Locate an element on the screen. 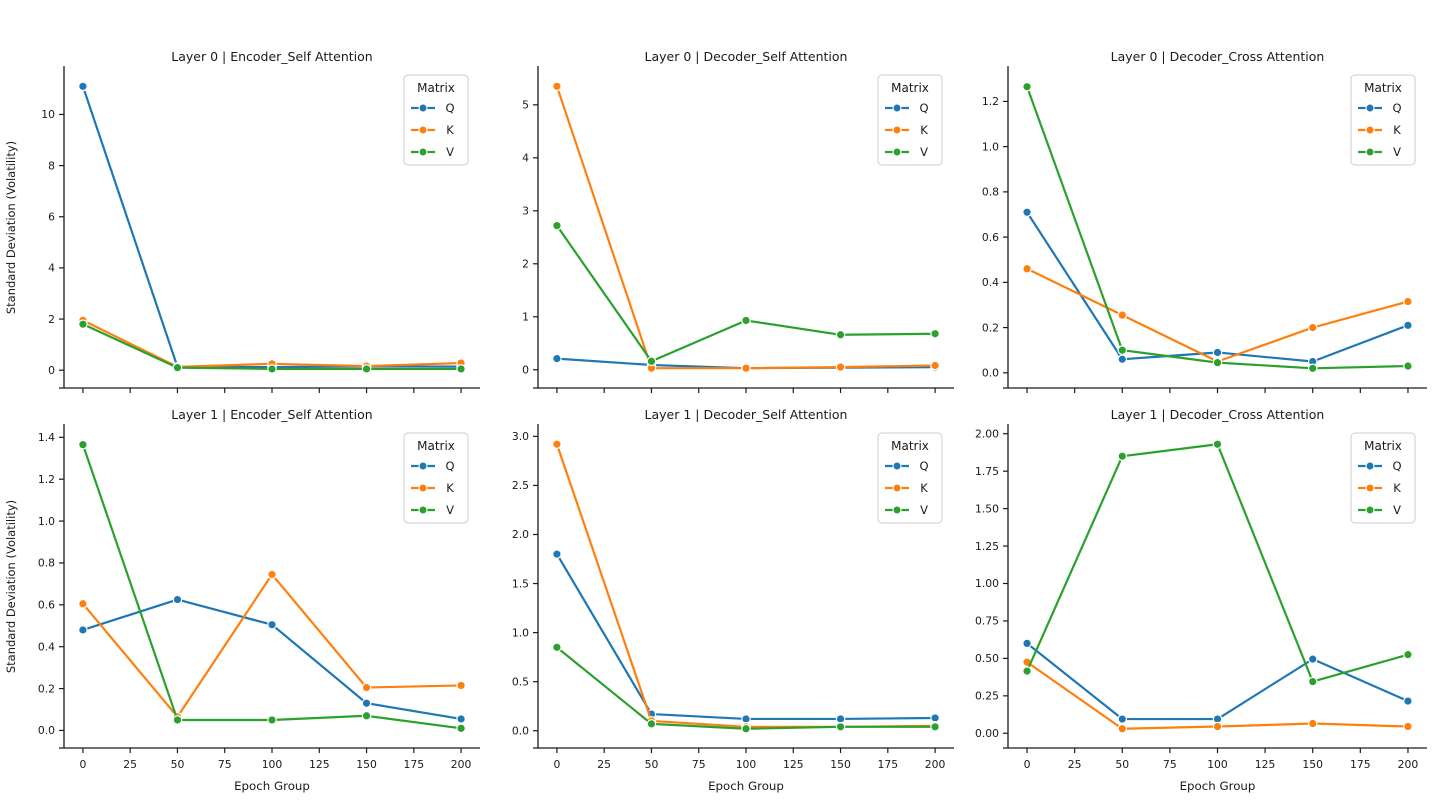  svg-text: 0.4 is located at coordinates (46, 646).